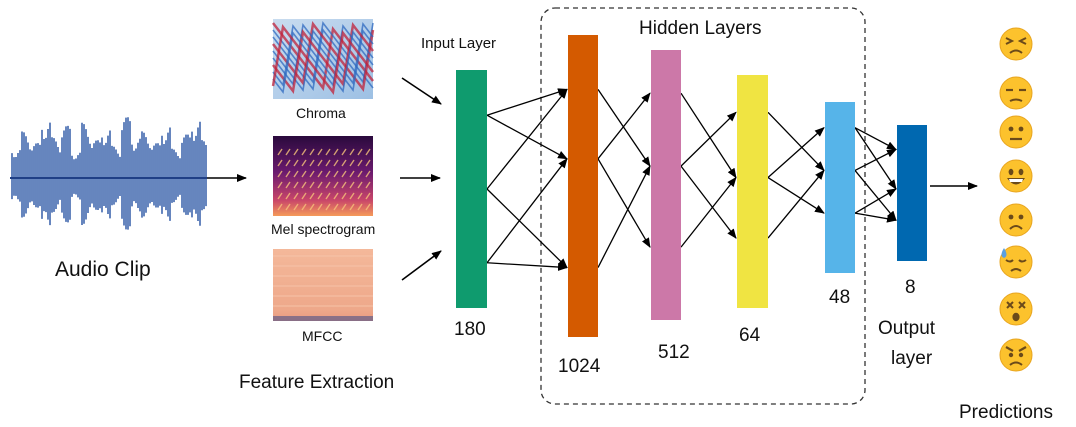 This screenshot has width=1076, height=427. I want to click on arrow-chroma-to-input, so click(421, 91).